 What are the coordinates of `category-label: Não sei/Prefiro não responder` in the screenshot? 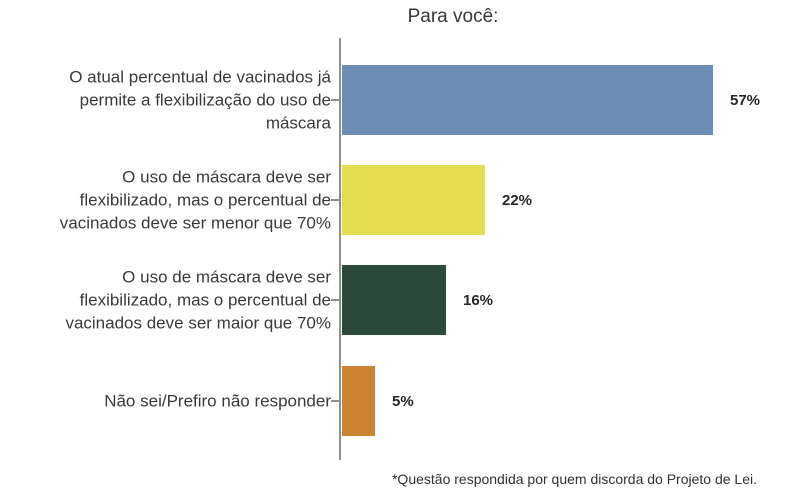 It's located at (217, 401).